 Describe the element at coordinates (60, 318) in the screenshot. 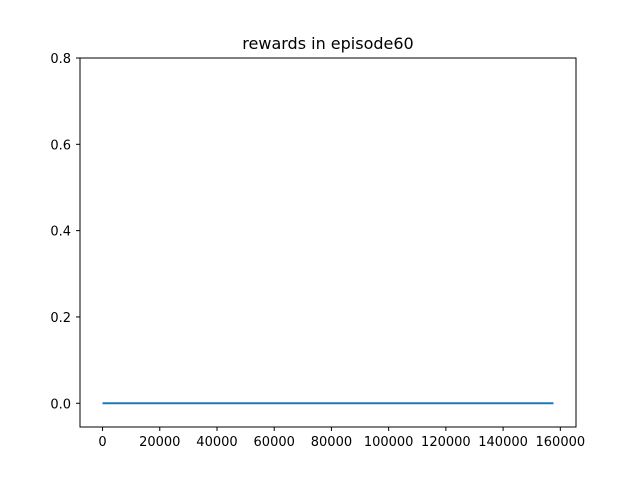

I see `y-tick-label: 0.2` at that location.